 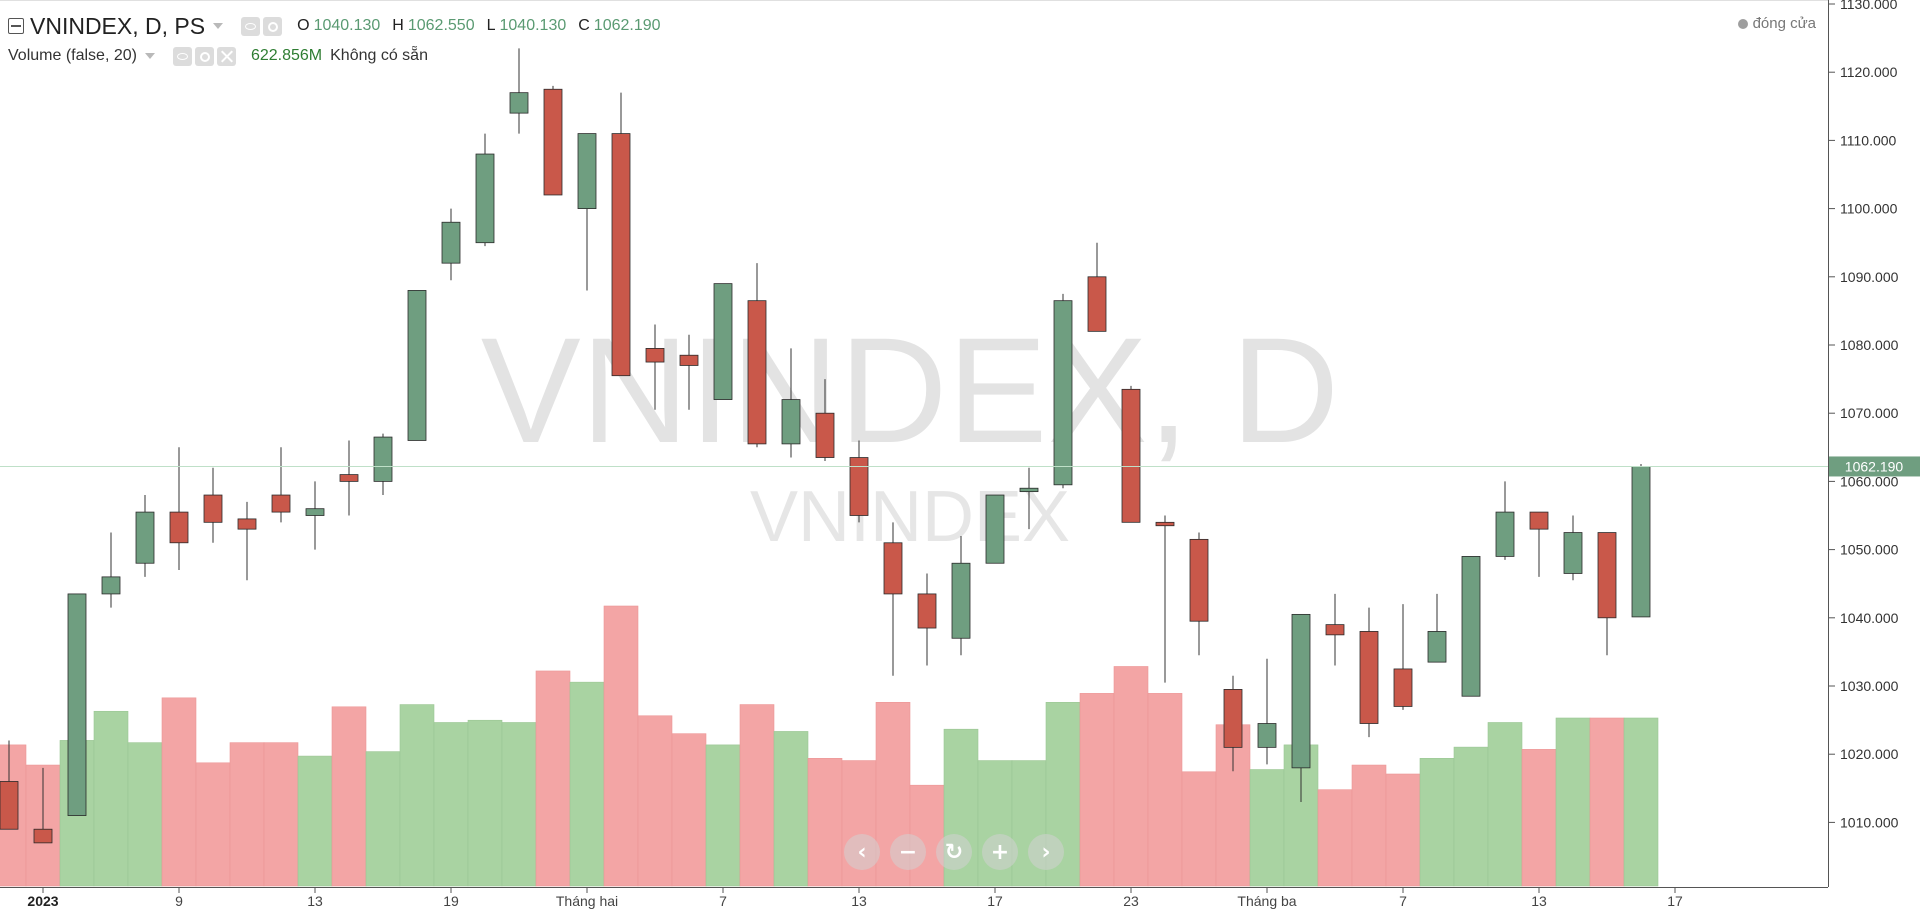 I want to click on price-tick-label: 1090.000, so click(x=1869, y=277).